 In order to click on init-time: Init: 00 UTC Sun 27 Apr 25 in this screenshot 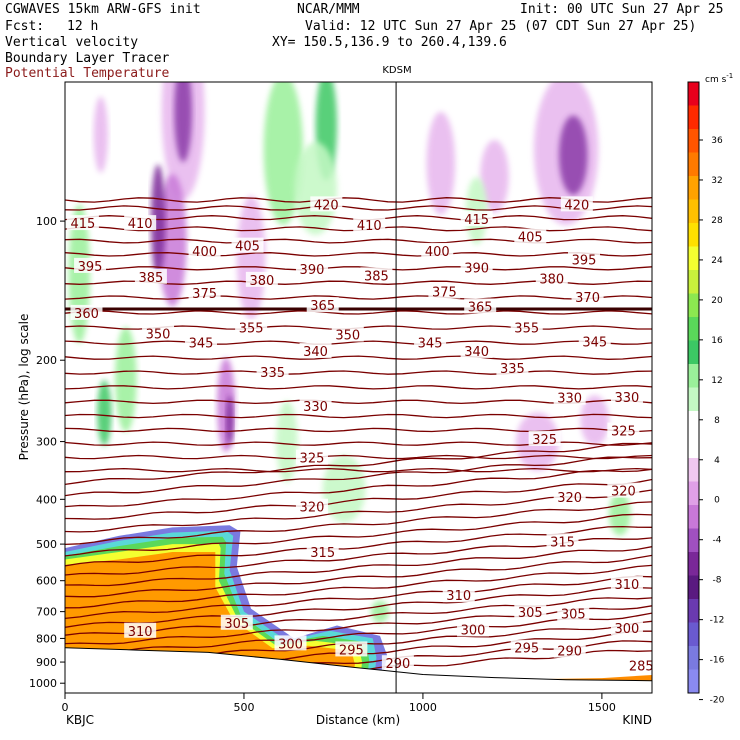, I will do `click(622, 9)`.